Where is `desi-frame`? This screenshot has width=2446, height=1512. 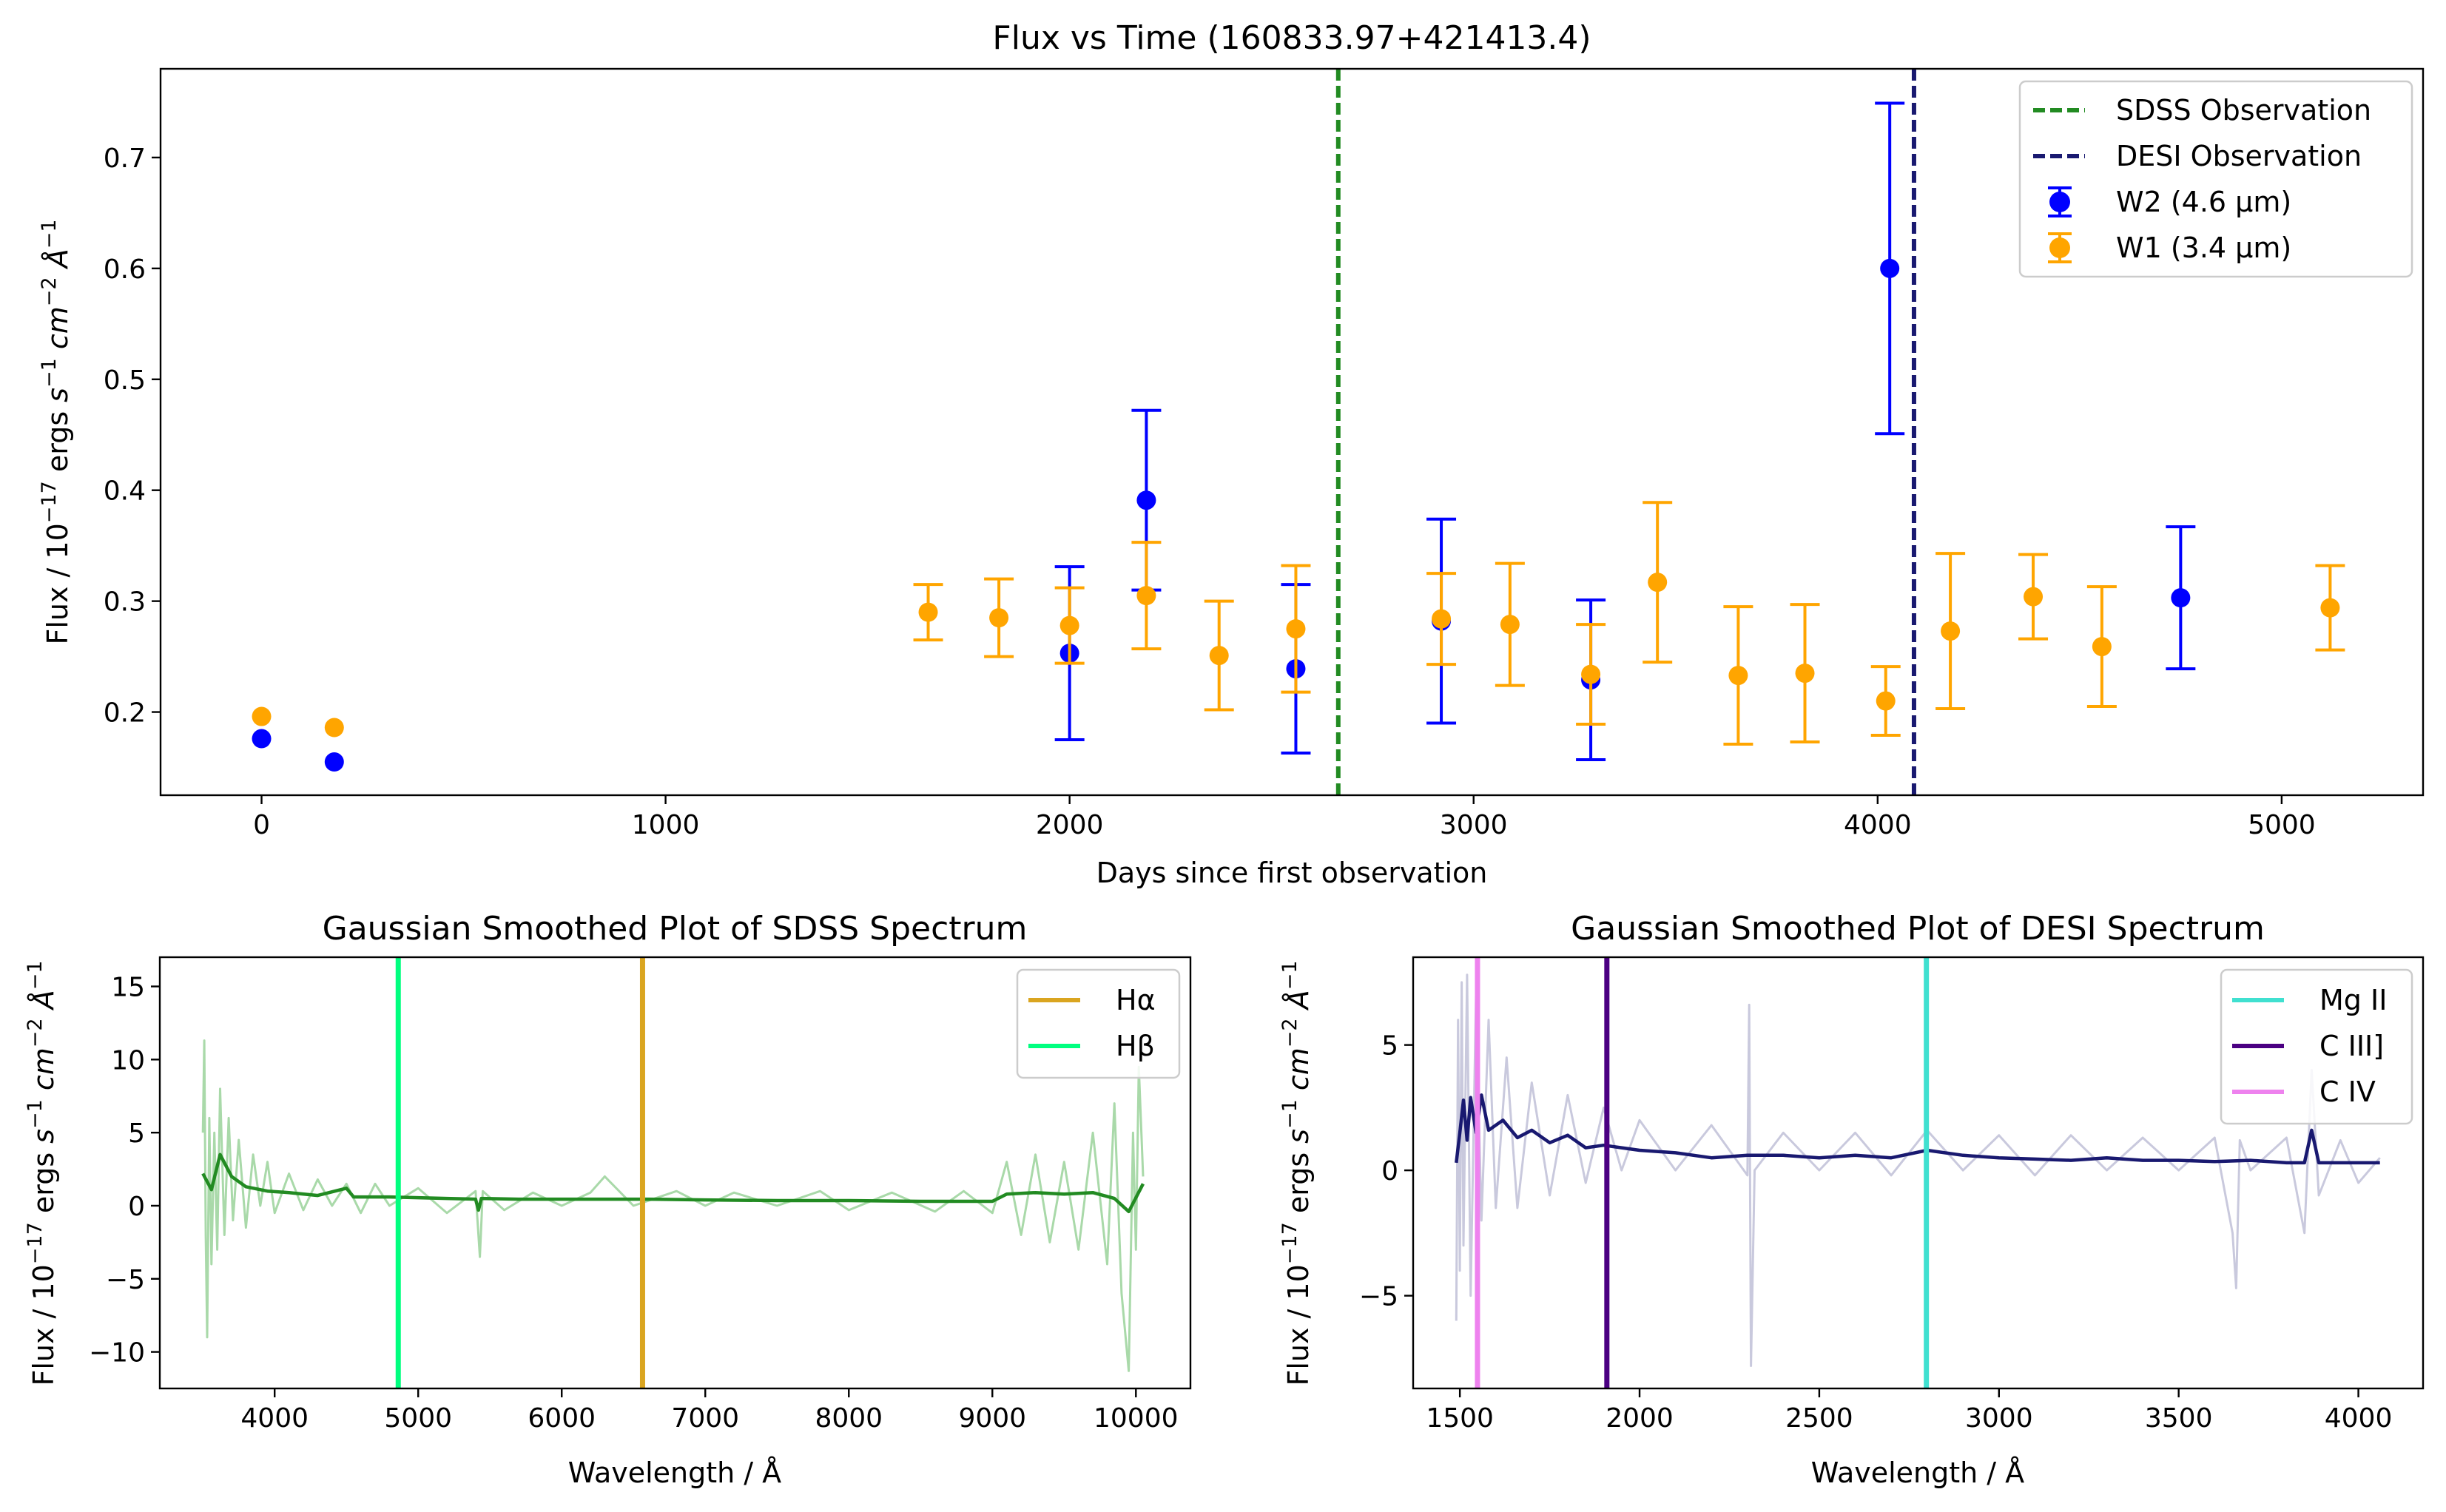 desi-frame is located at coordinates (1918, 1173).